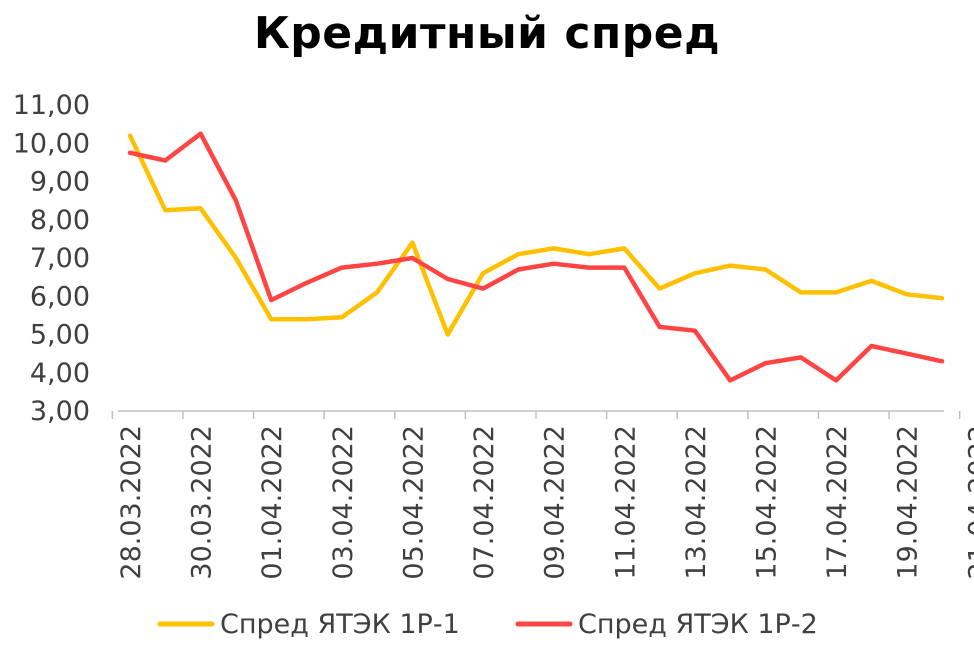 The image size is (974, 656). What do you see at coordinates (837, 502) in the screenshot?
I see `x-tick-label: 17.04.2022` at bounding box center [837, 502].